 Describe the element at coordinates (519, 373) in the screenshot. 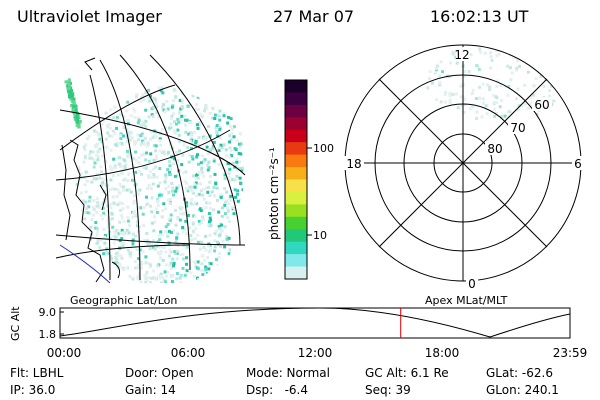

I see `glat-field: GLat: -62.6` at that location.